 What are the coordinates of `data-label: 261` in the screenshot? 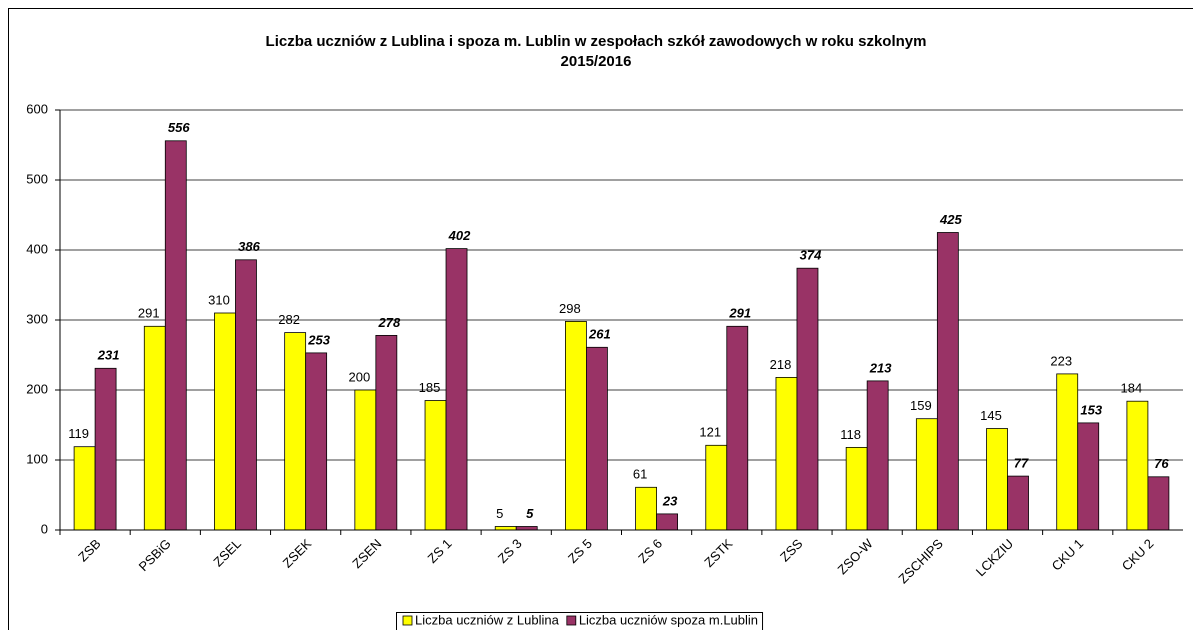 It's located at (599, 334).